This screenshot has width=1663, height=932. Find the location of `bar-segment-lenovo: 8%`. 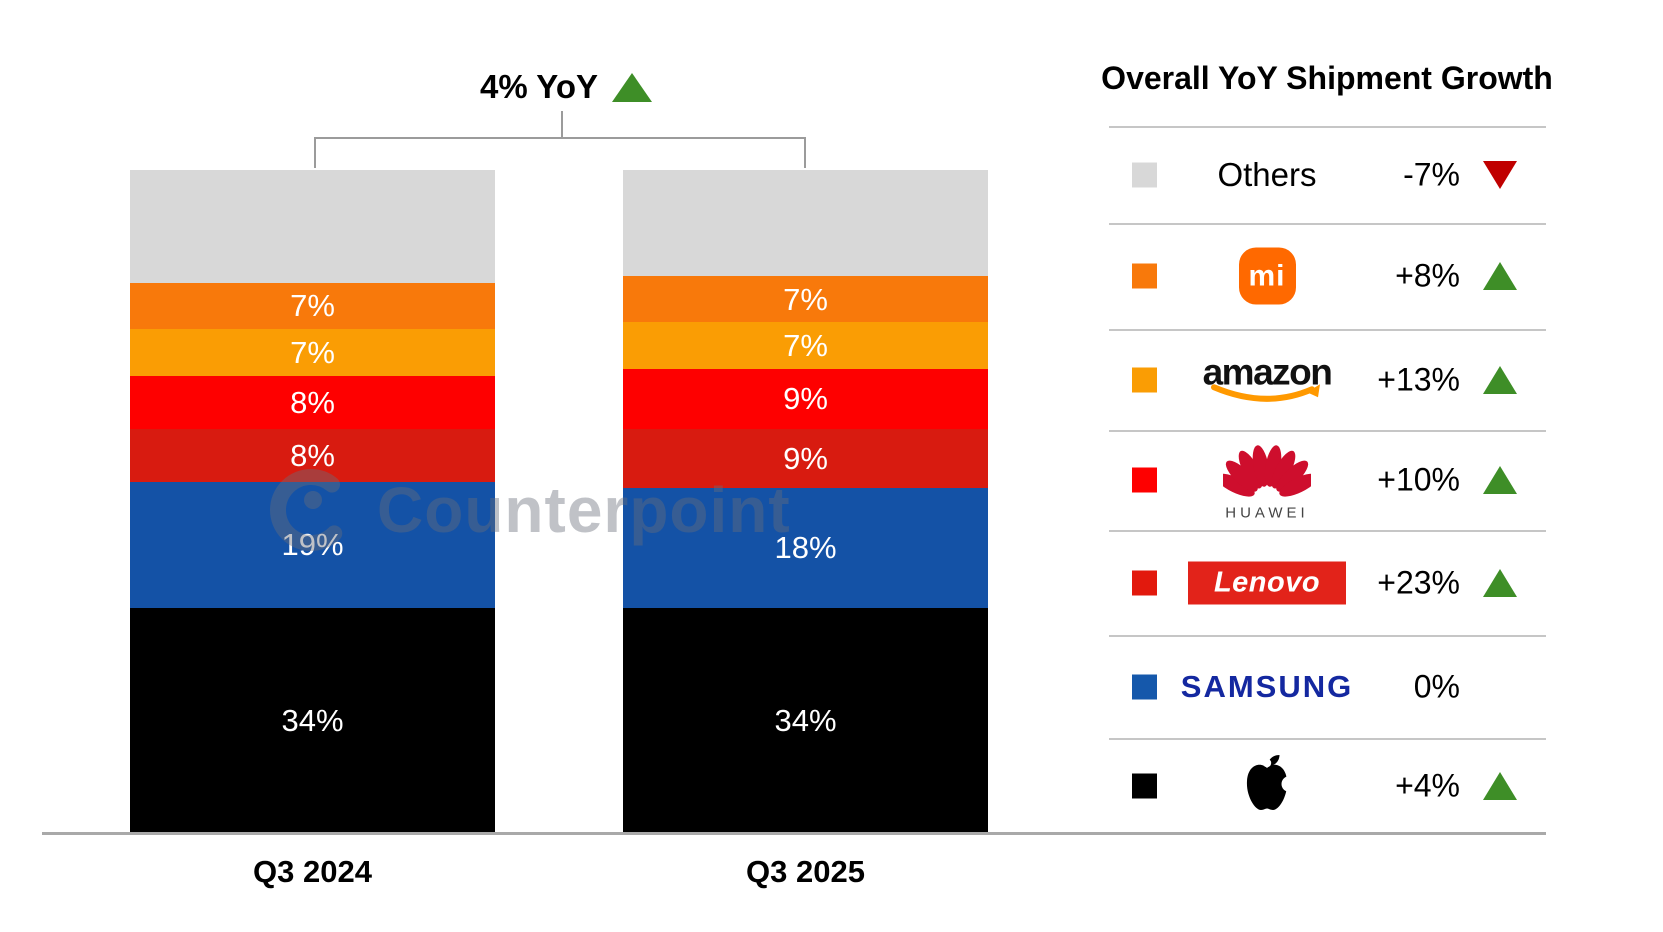

bar-segment-lenovo: 8% is located at coordinates (312, 455).